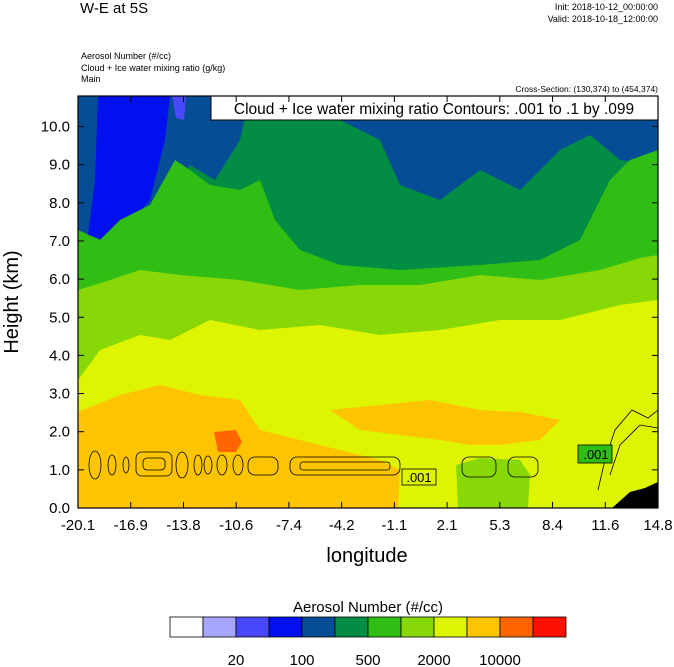 The width and height of the screenshot is (674, 667). I want to click on colorbar-label: 100, so click(301, 659).